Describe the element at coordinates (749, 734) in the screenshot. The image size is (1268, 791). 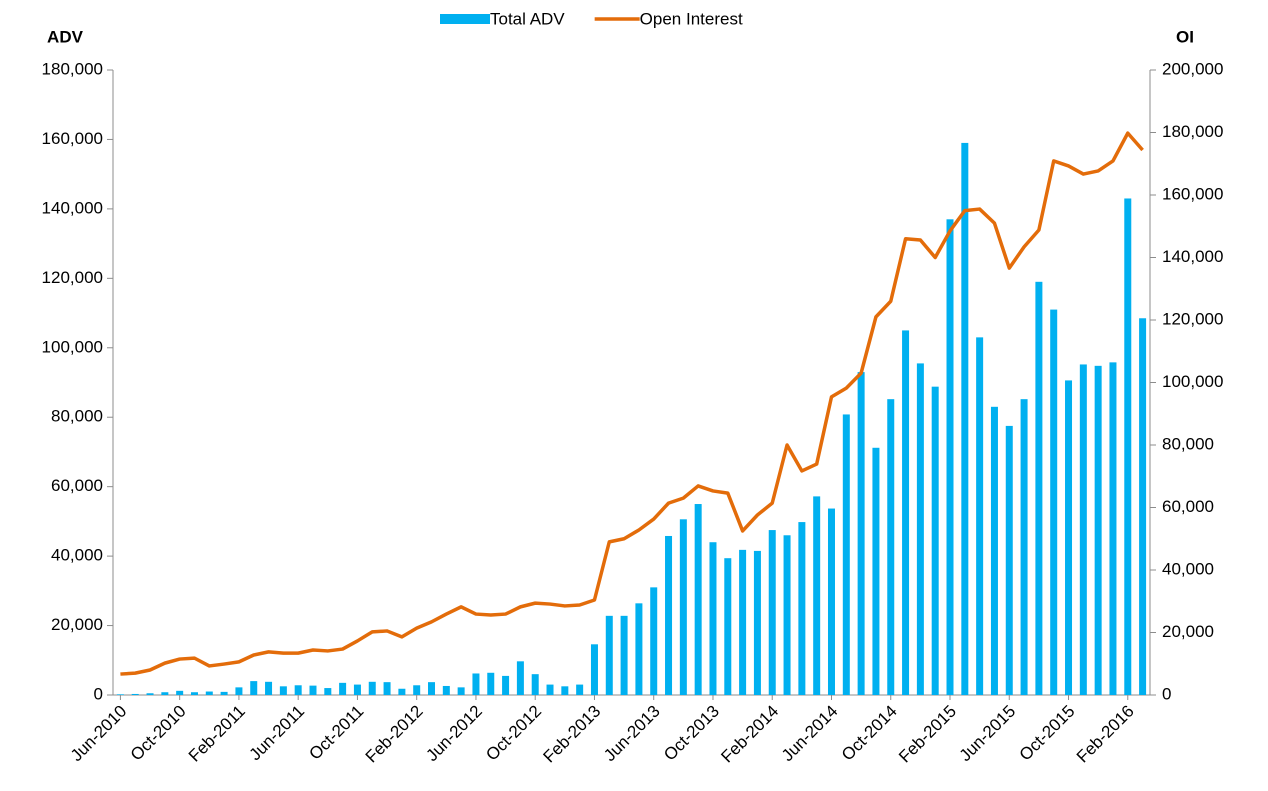
I see `x-tick-label: Feb-2014` at that location.